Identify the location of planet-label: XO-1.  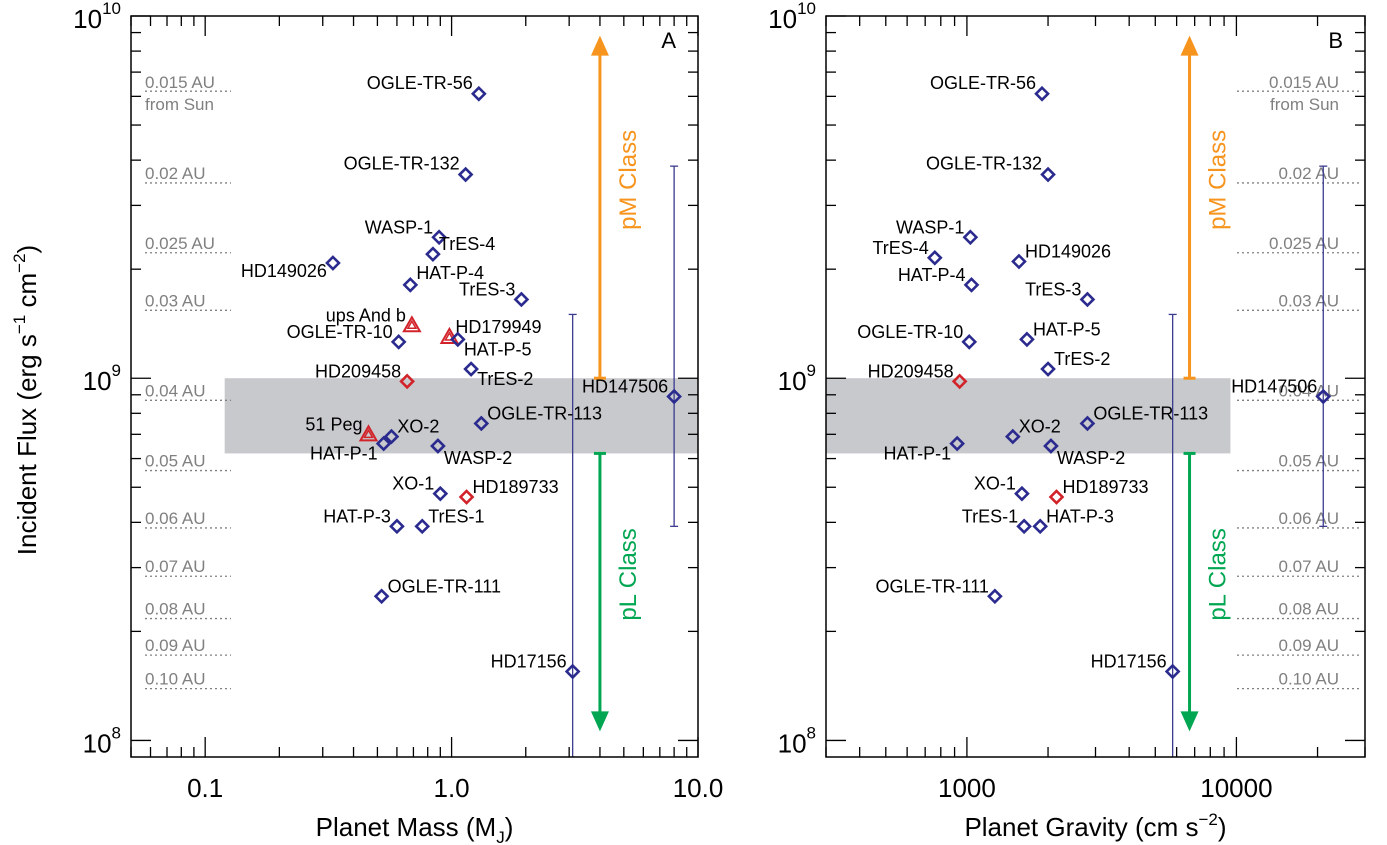
(995, 484).